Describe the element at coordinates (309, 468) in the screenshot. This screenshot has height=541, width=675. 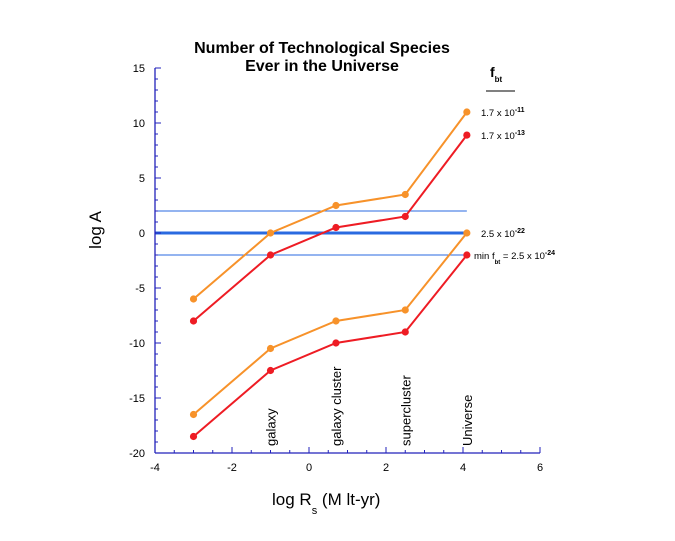
I see `x-tick-label: 0` at that location.